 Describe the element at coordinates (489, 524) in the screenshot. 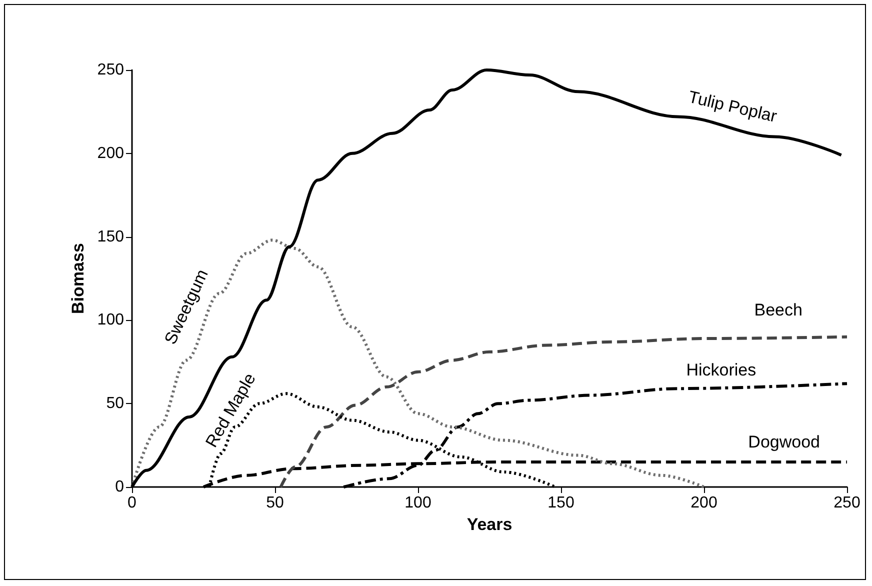

I see `x-axis-title: Years` at that location.